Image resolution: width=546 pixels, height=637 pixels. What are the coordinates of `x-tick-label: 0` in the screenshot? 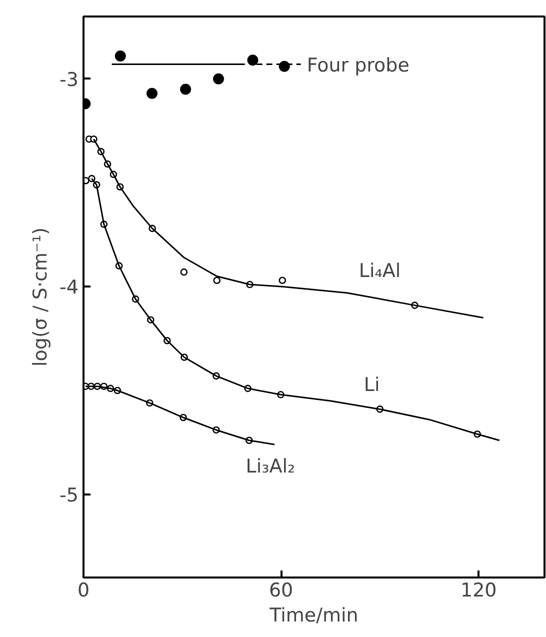 It's located at (83, 591).